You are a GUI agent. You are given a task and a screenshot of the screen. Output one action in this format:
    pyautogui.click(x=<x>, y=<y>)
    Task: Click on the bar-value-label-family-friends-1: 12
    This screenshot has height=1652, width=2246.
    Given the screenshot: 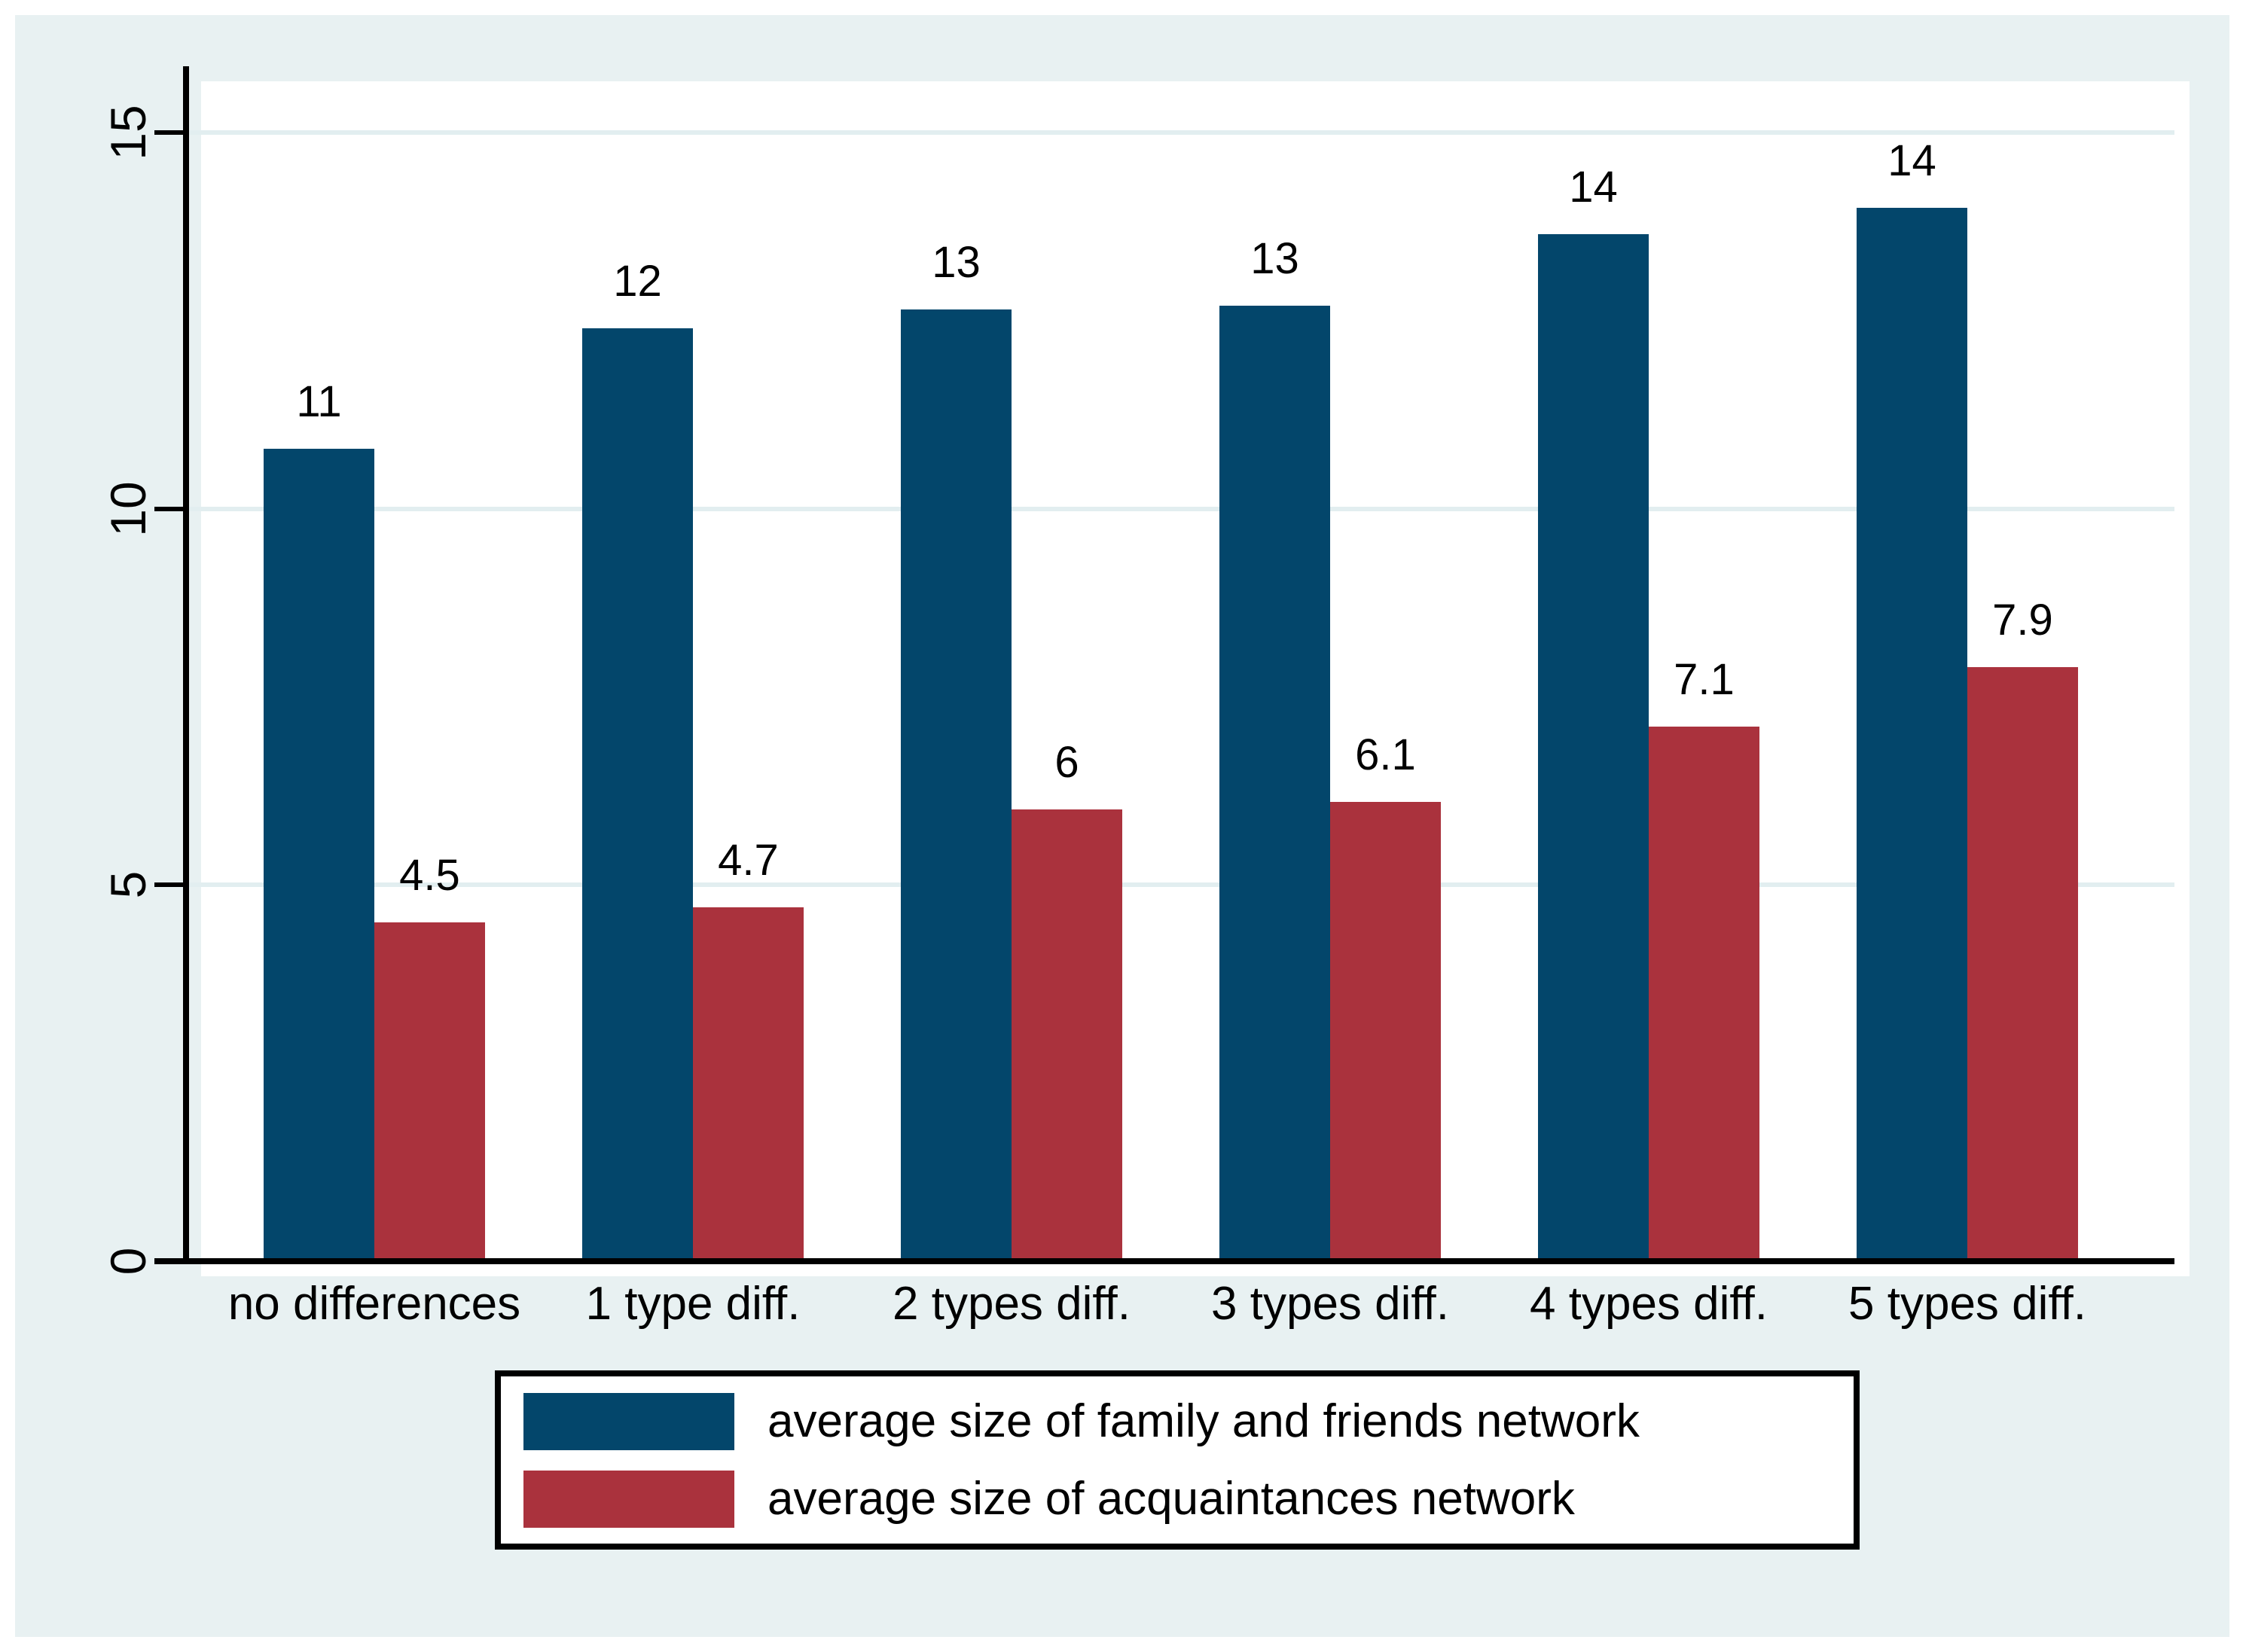 What is the action you would take?
    pyautogui.click(x=637, y=281)
    